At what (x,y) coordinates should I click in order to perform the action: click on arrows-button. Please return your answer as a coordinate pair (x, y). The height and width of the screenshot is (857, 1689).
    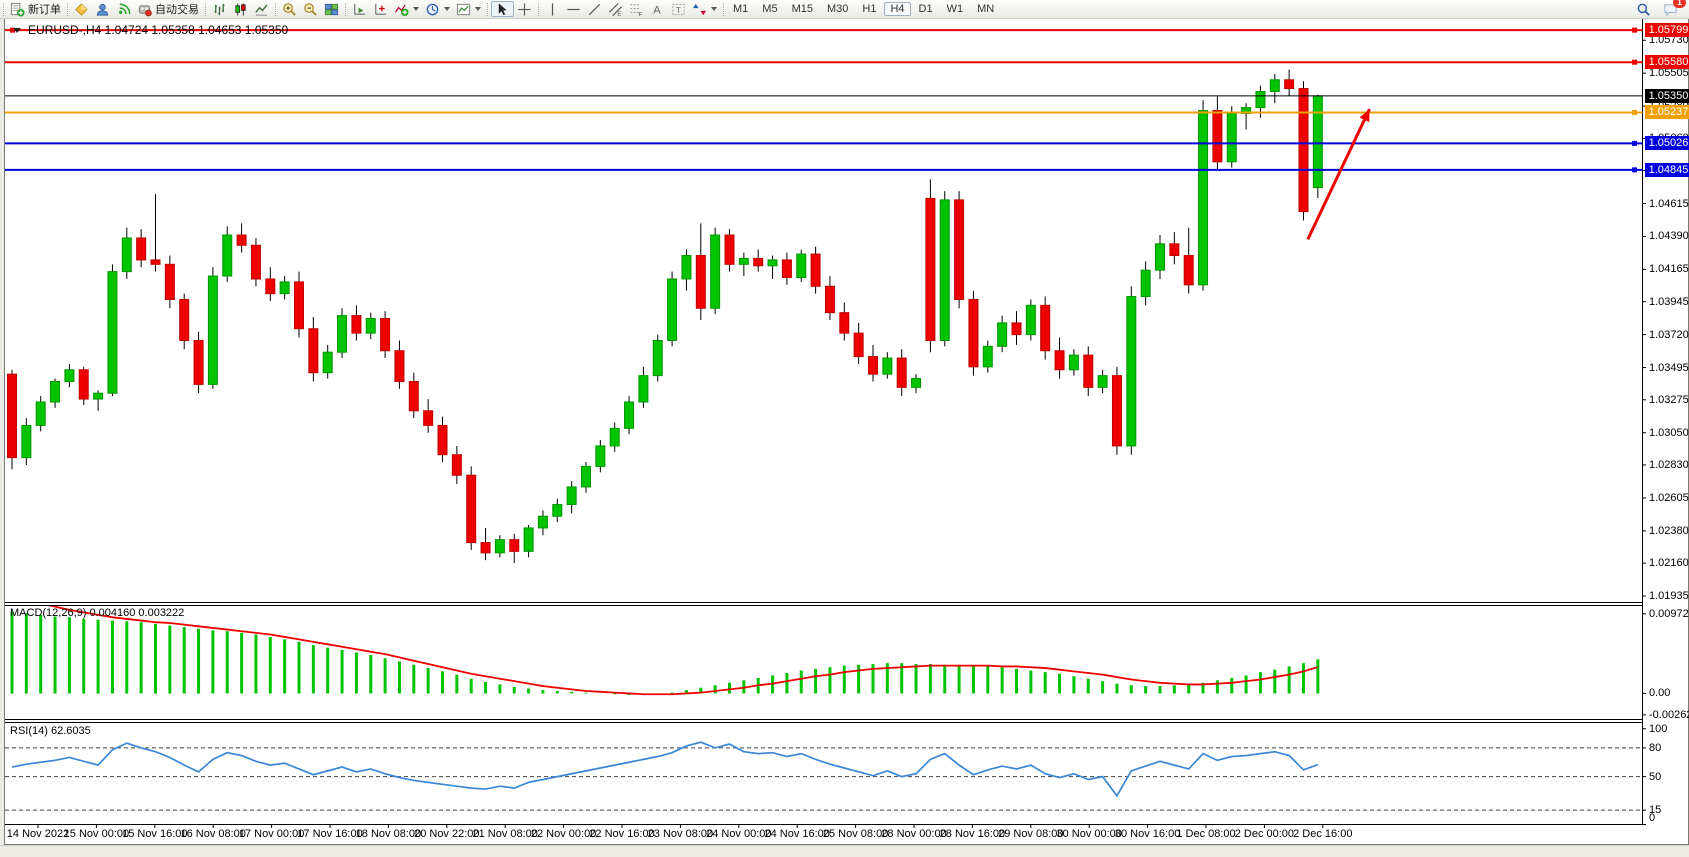
    Looking at the image, I should click on (704, 9).